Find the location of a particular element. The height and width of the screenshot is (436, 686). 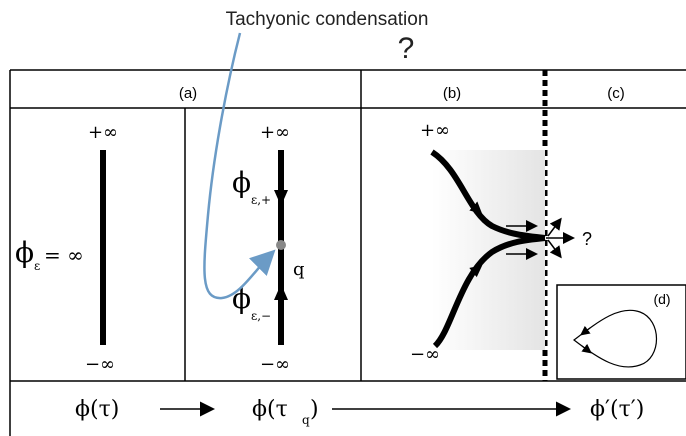

bottom-tau-q-close: ) is located at coordinates (314, 409).